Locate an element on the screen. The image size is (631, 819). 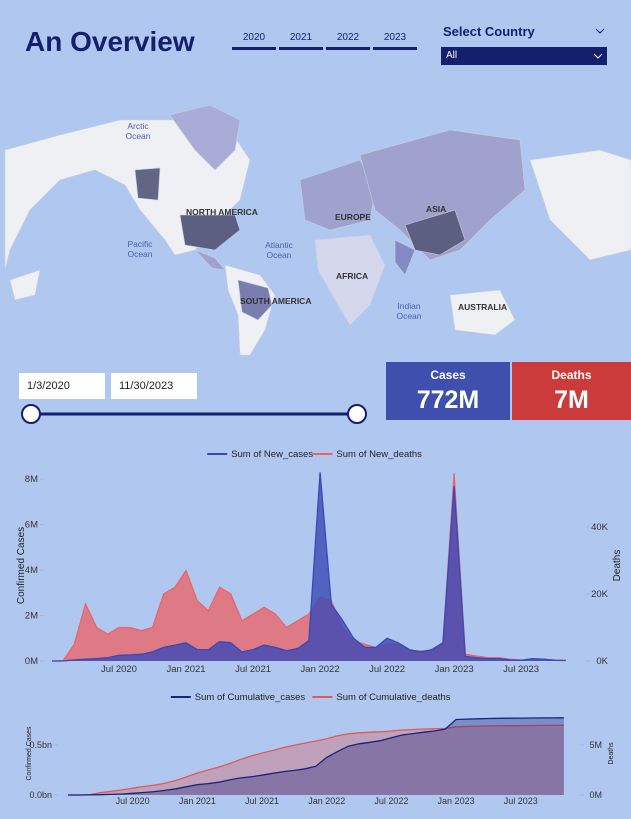
kpi-label: Deaths is located at coordinates (571, 375).